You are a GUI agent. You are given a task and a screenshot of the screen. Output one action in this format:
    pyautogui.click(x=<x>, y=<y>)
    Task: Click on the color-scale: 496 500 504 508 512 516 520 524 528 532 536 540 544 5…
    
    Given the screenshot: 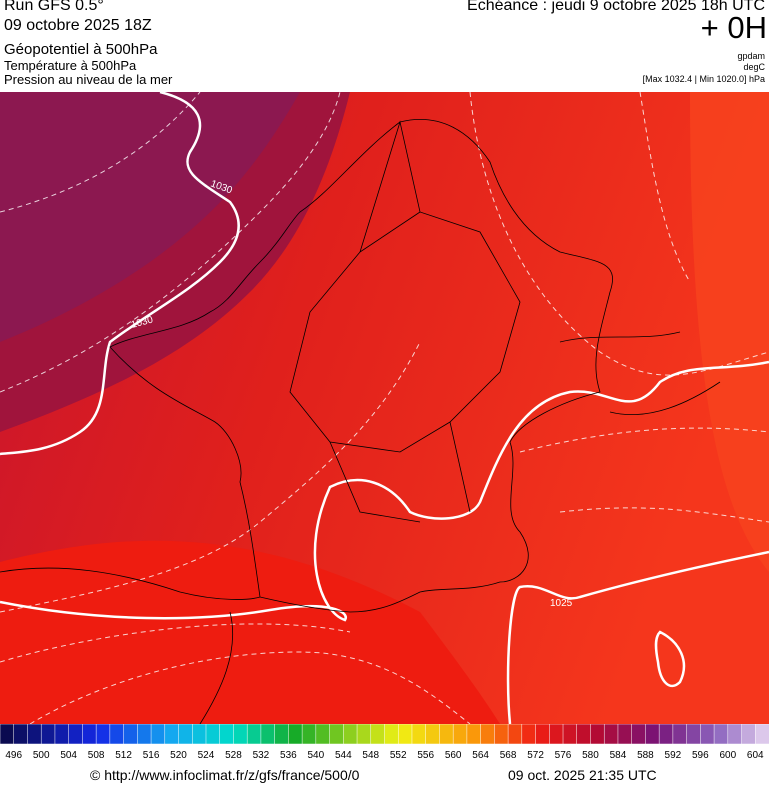 What is the action you would take?
    pyautogui.click(x=384, y=742)
    